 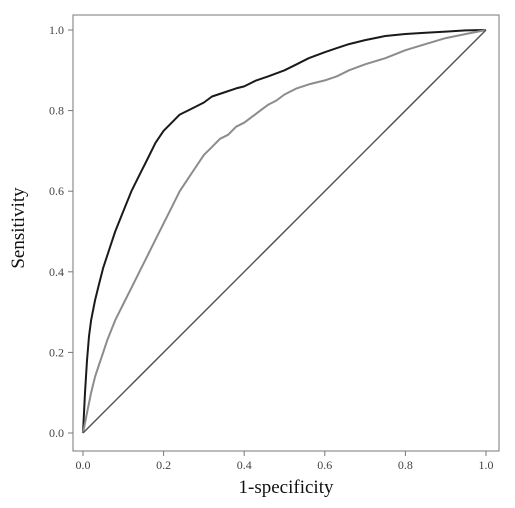 I want to click on x-tick-label: 0.4, so click(x=244, y=465).